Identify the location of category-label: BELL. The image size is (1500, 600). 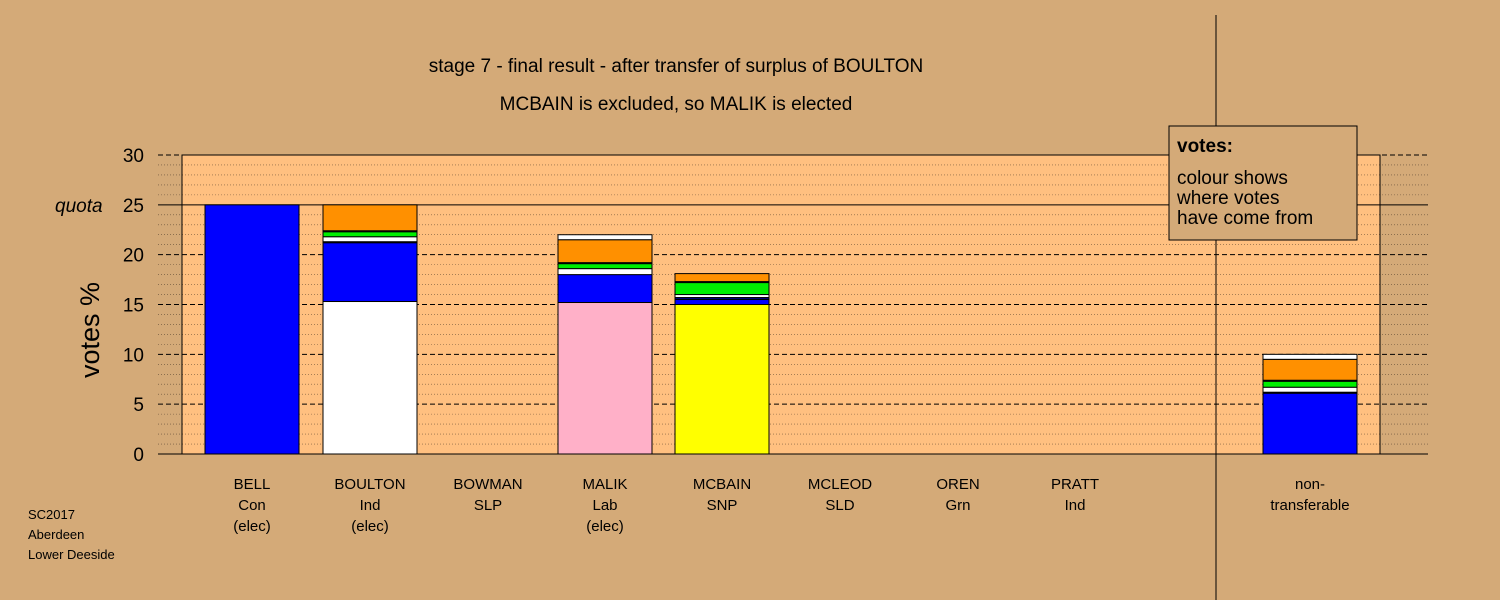
(252, 484).